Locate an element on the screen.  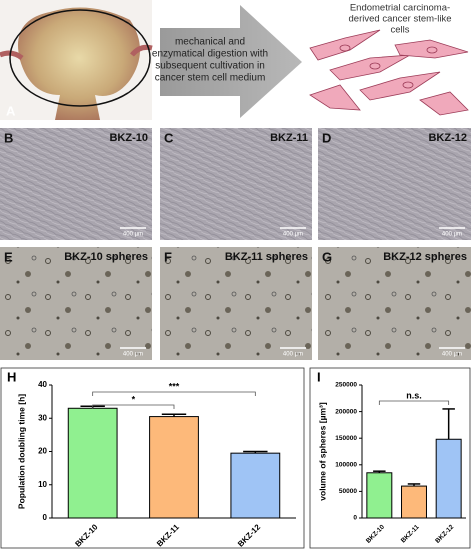
panel-letter: C is located at coordinates (169, 137).